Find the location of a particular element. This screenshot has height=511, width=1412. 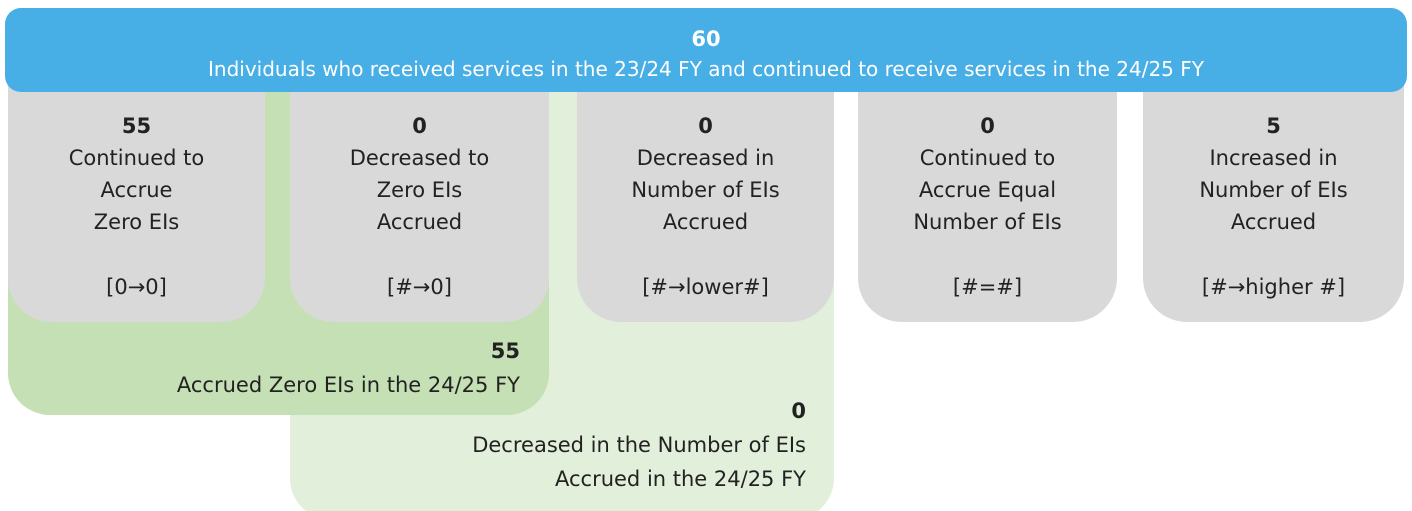

box-label: Decreased in is located at coordinates (705, 158).